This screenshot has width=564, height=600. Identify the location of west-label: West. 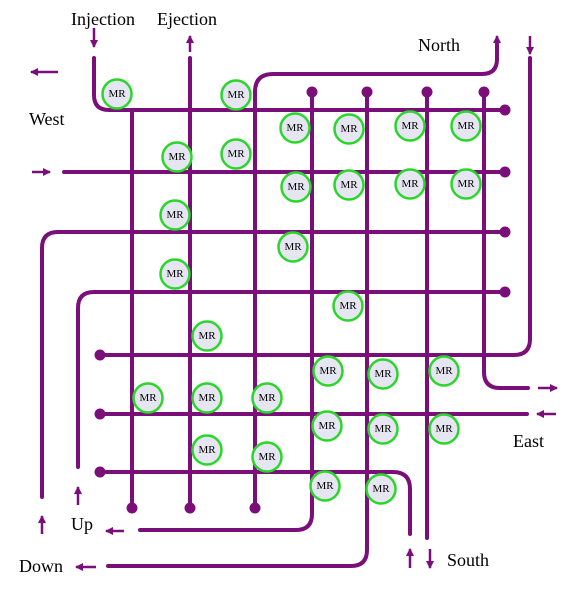
(47, 119).